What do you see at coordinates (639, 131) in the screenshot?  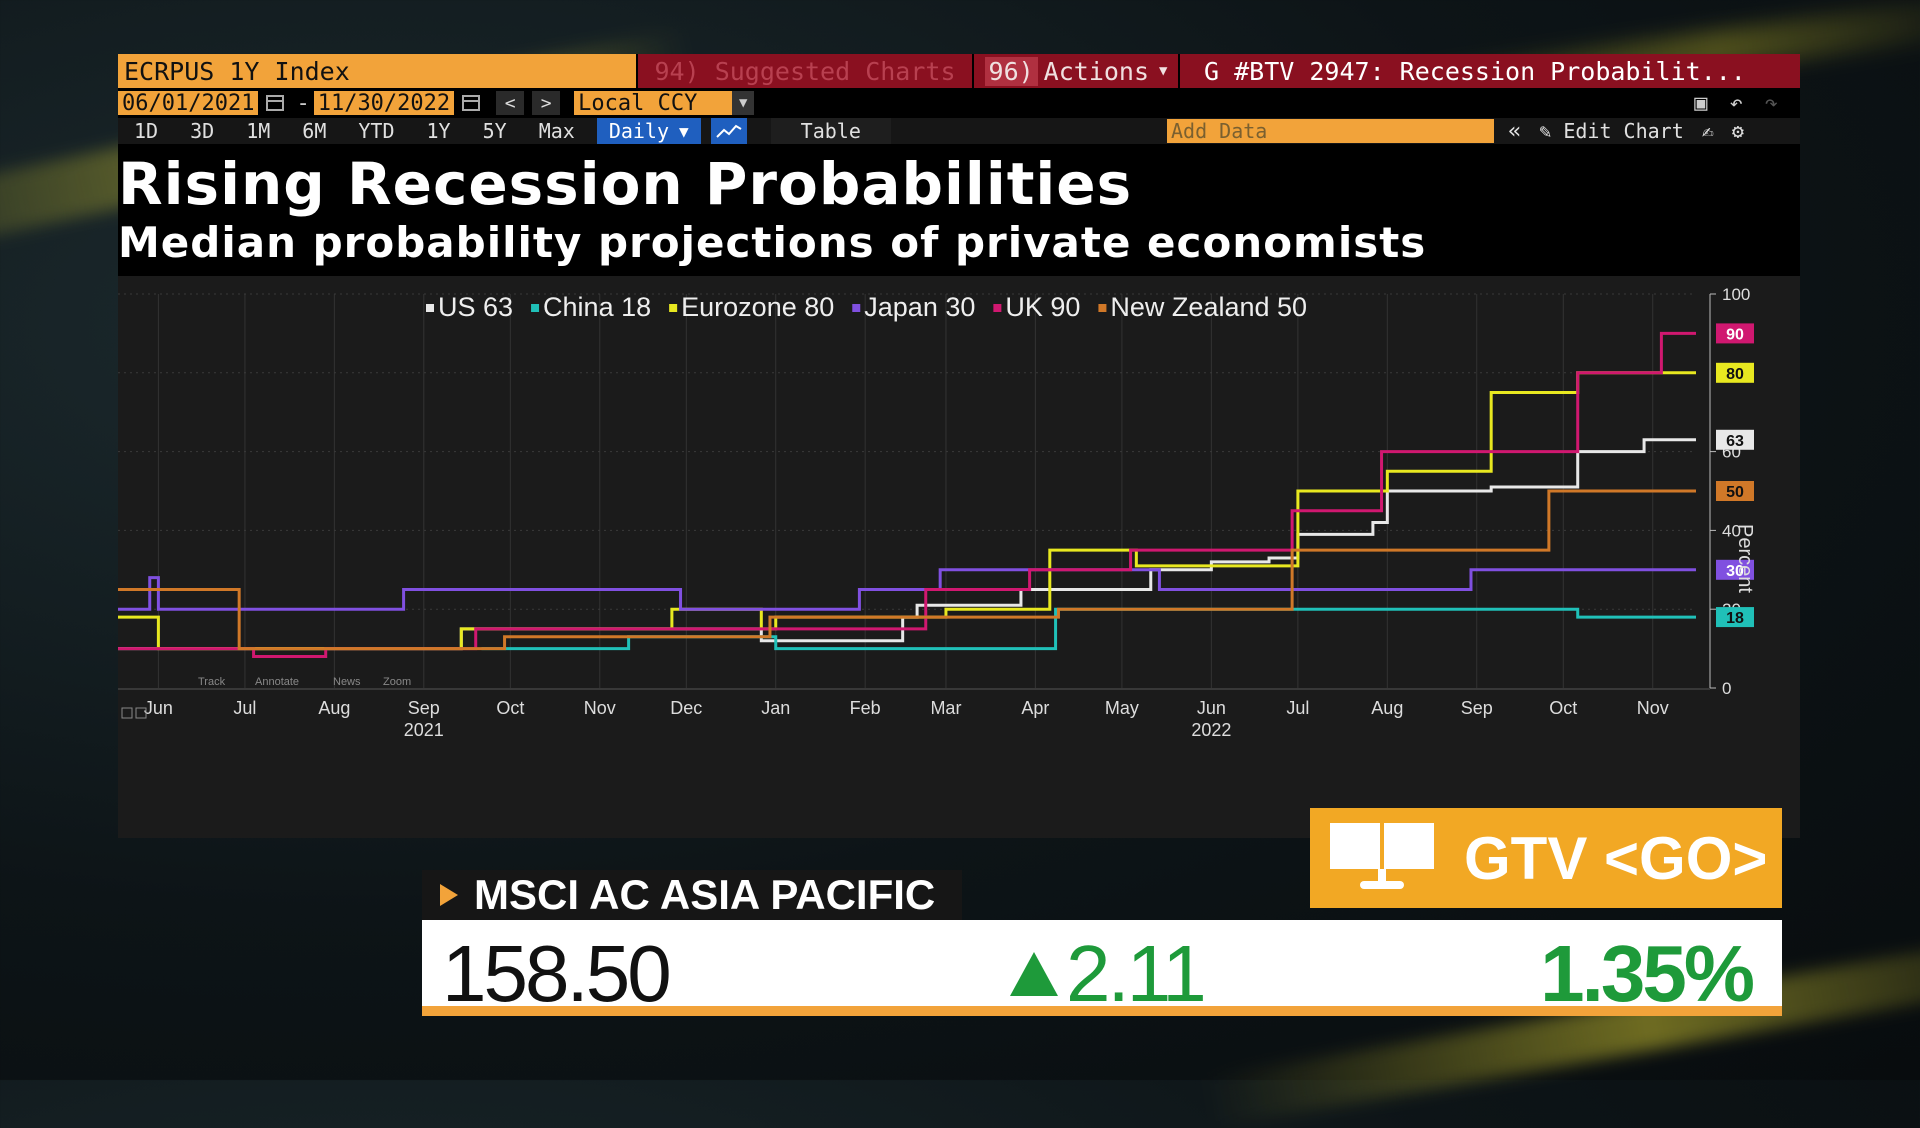 I see `frequency-label: Daily` at bounding box center [639, 131].